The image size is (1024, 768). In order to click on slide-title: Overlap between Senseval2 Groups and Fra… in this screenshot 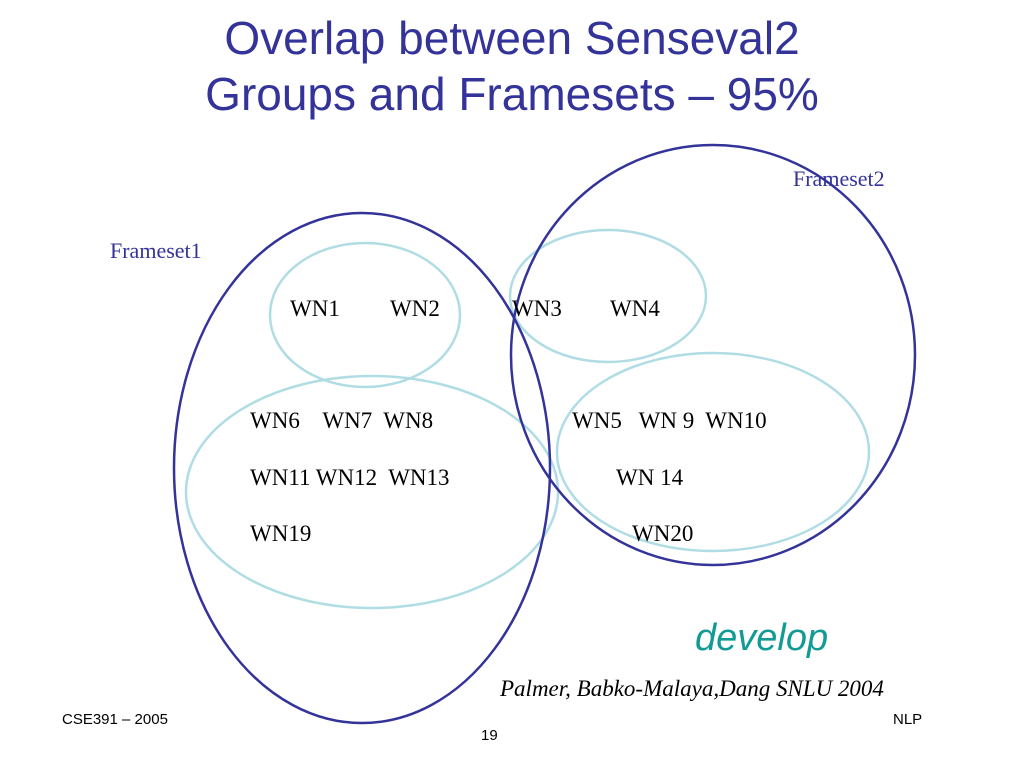, I will do `click(512, 66)`.